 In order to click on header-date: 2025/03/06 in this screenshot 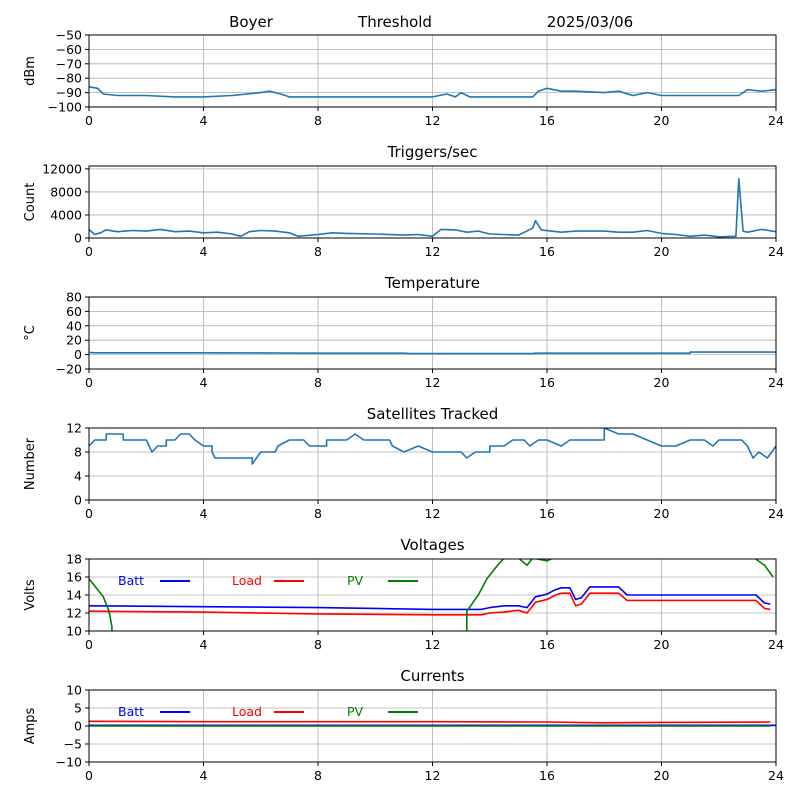, I will do `click(590, 22)`.